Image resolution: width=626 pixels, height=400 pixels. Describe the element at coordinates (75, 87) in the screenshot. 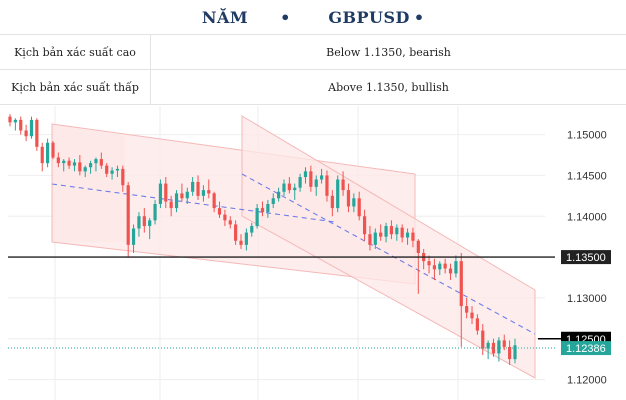

I see `scenario-label-low: Kịch bản xác suất thấp` at that location.